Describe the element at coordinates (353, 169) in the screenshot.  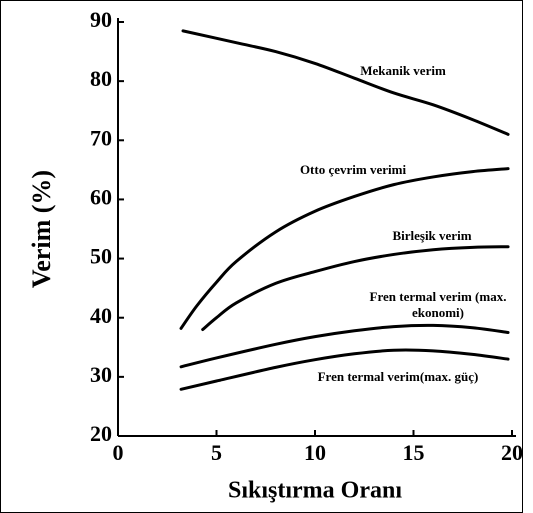
I see `series-label: Otto çevrim verimi` at that location.